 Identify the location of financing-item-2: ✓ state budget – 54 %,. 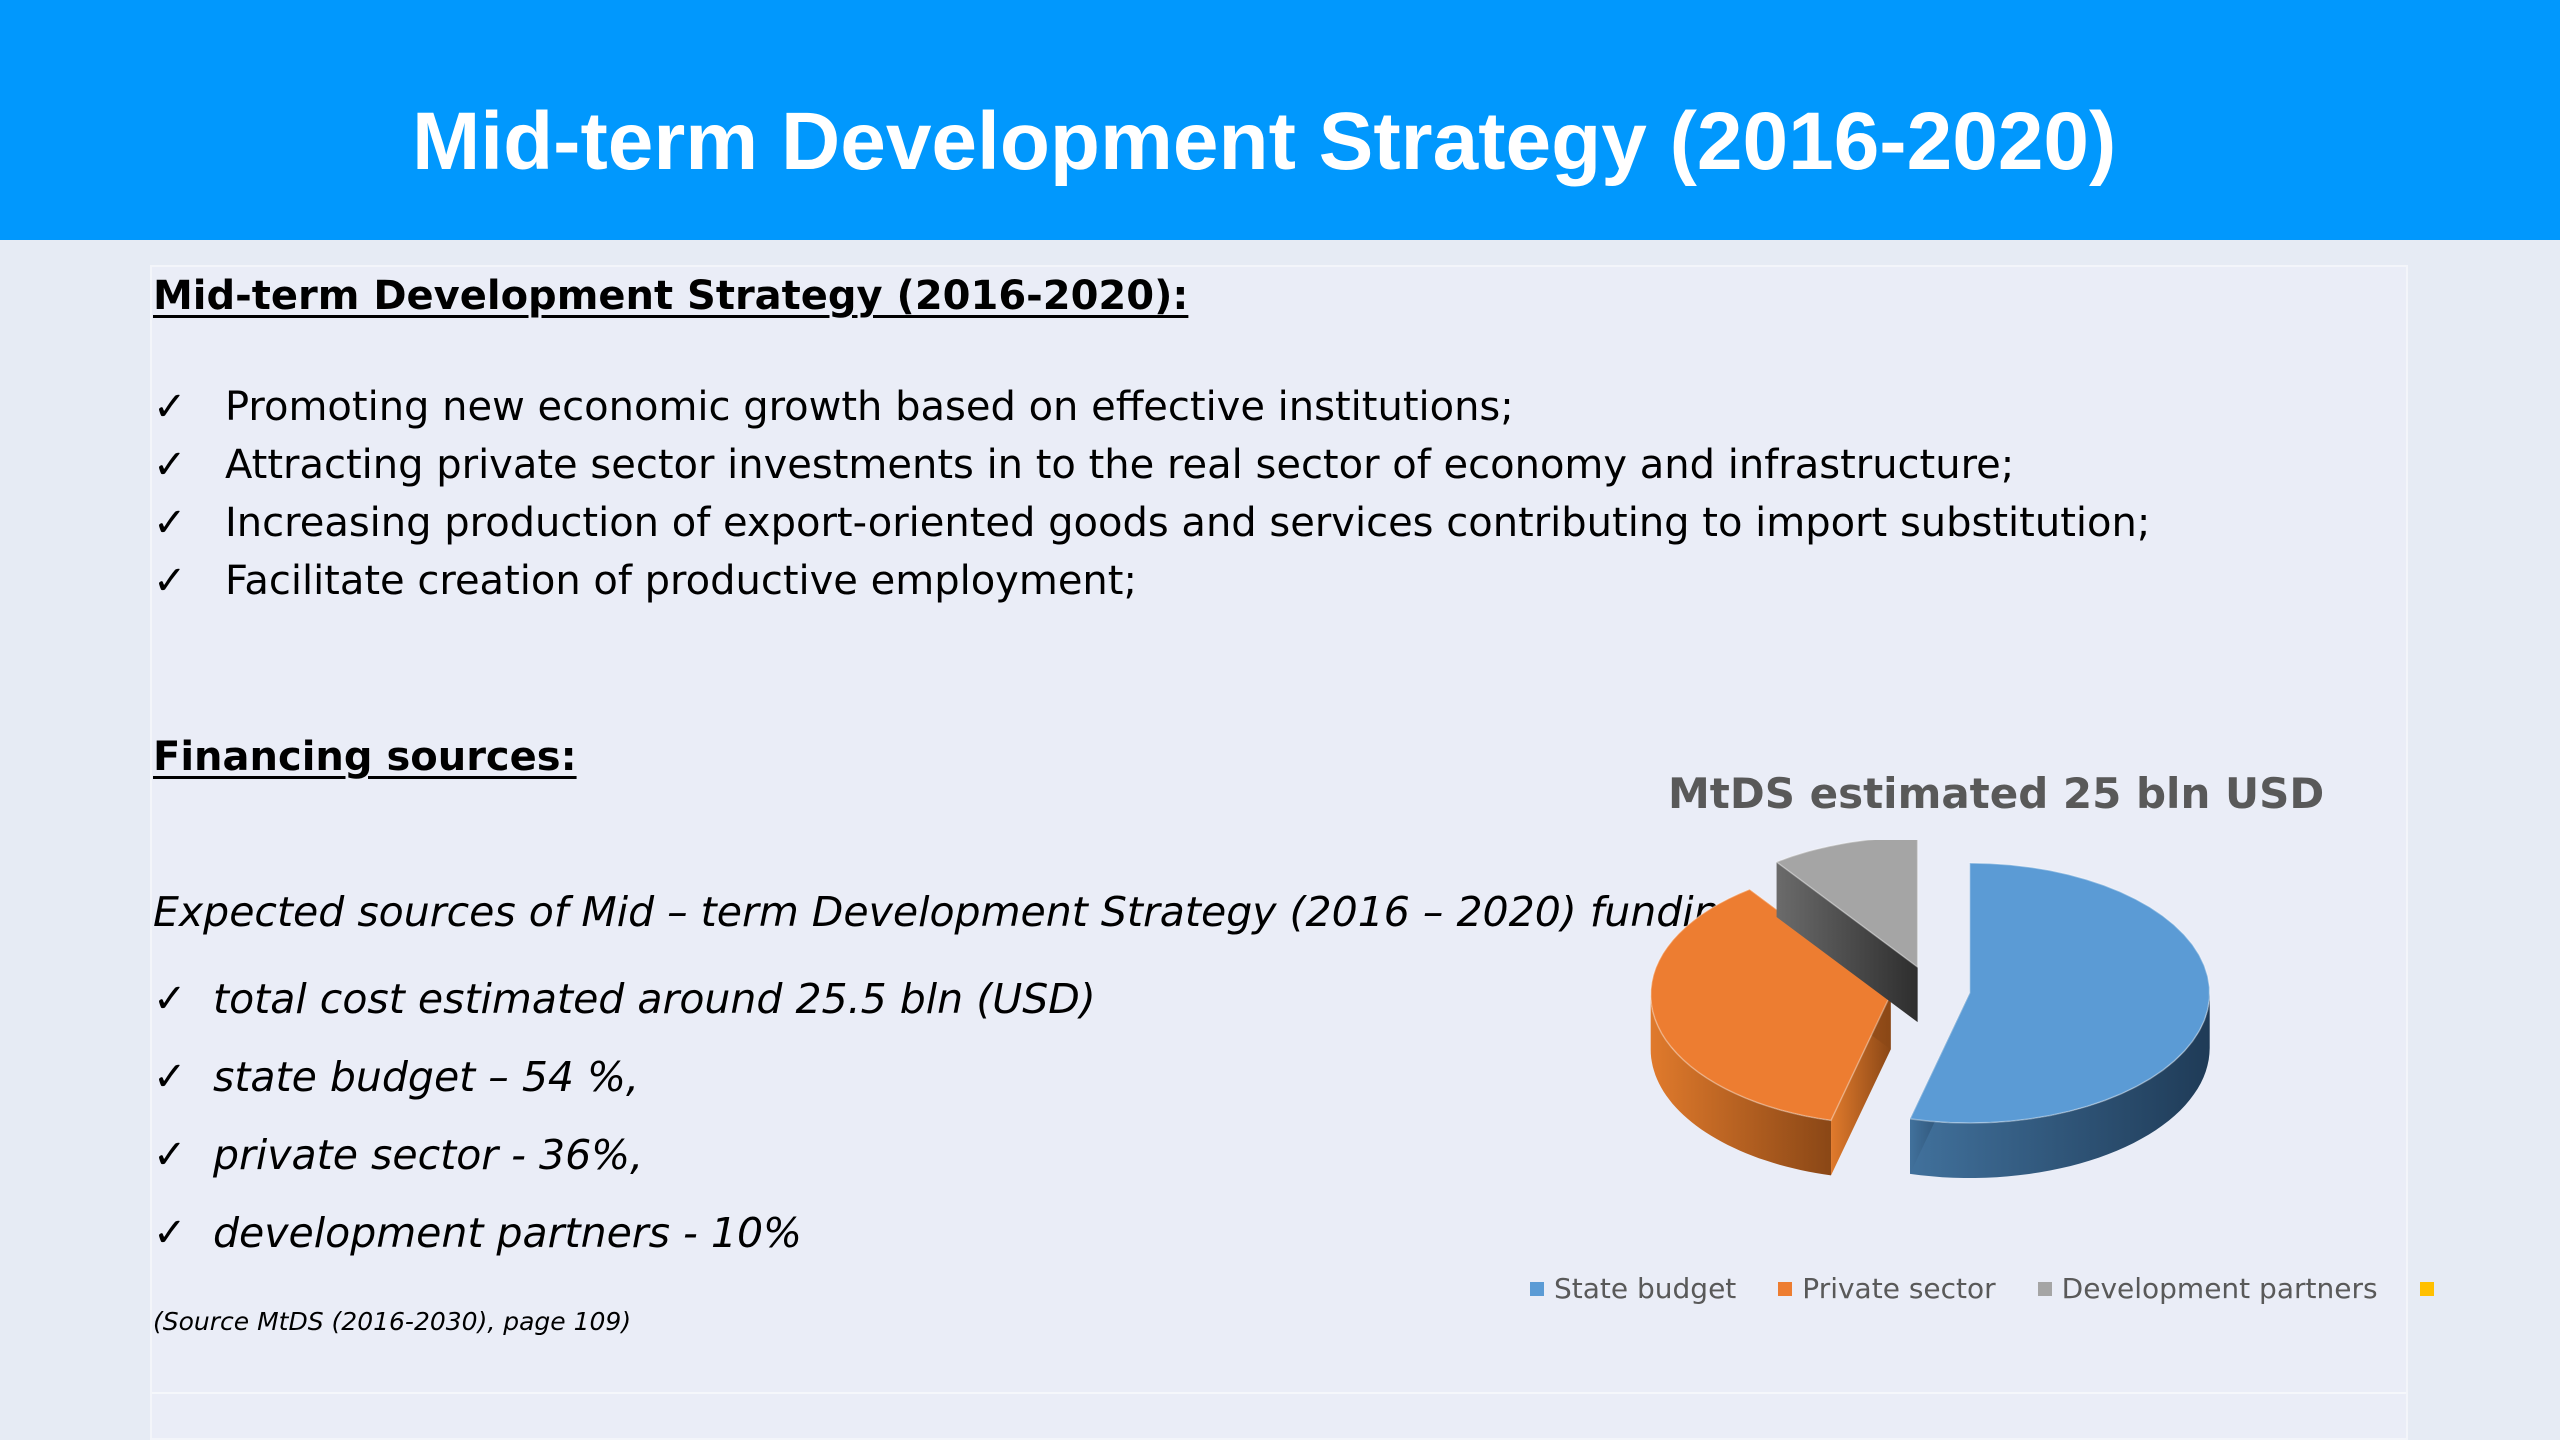
(624, 1077).